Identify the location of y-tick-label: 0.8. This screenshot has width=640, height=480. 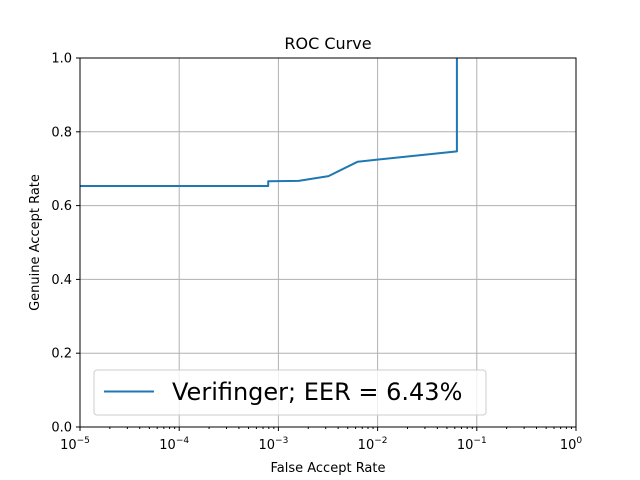
(61, 132).